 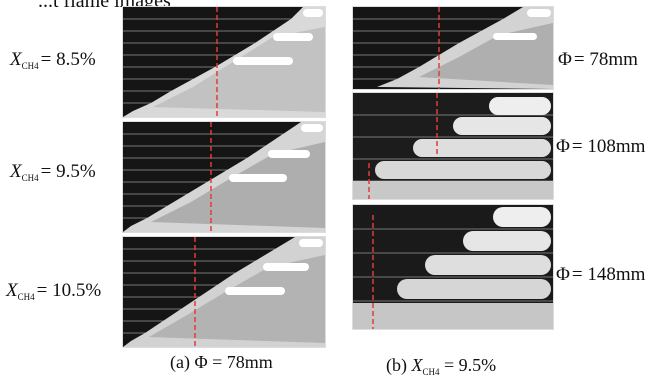 I want to click on caption-b: (b) XCH4 = 9.5%, so click(x=441, y=366).